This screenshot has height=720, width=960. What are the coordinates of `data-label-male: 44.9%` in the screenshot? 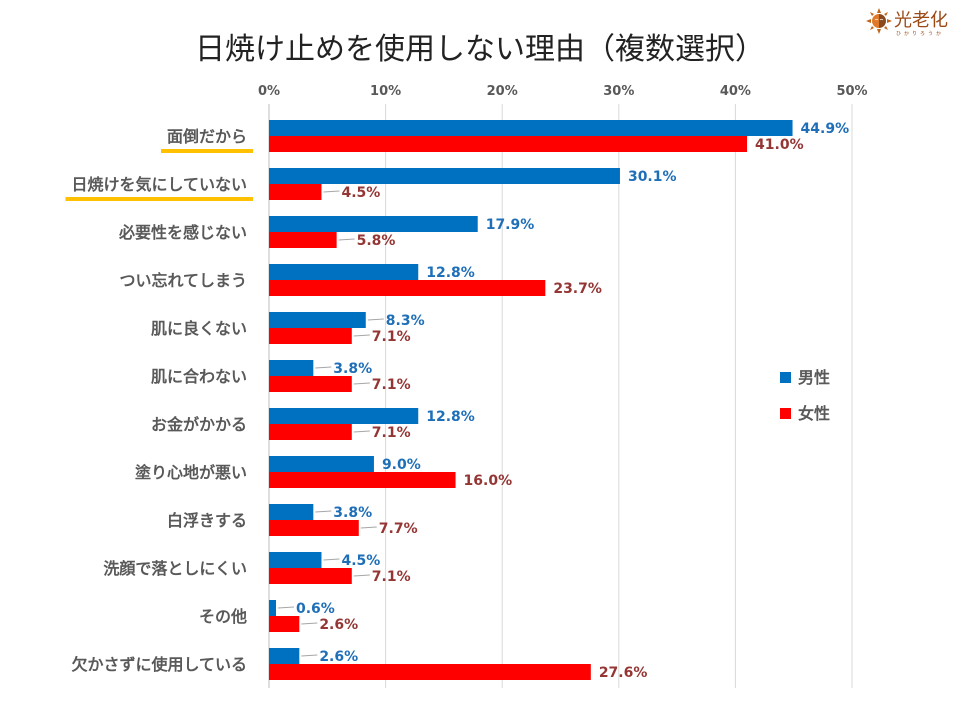 It's located at (825, 129).